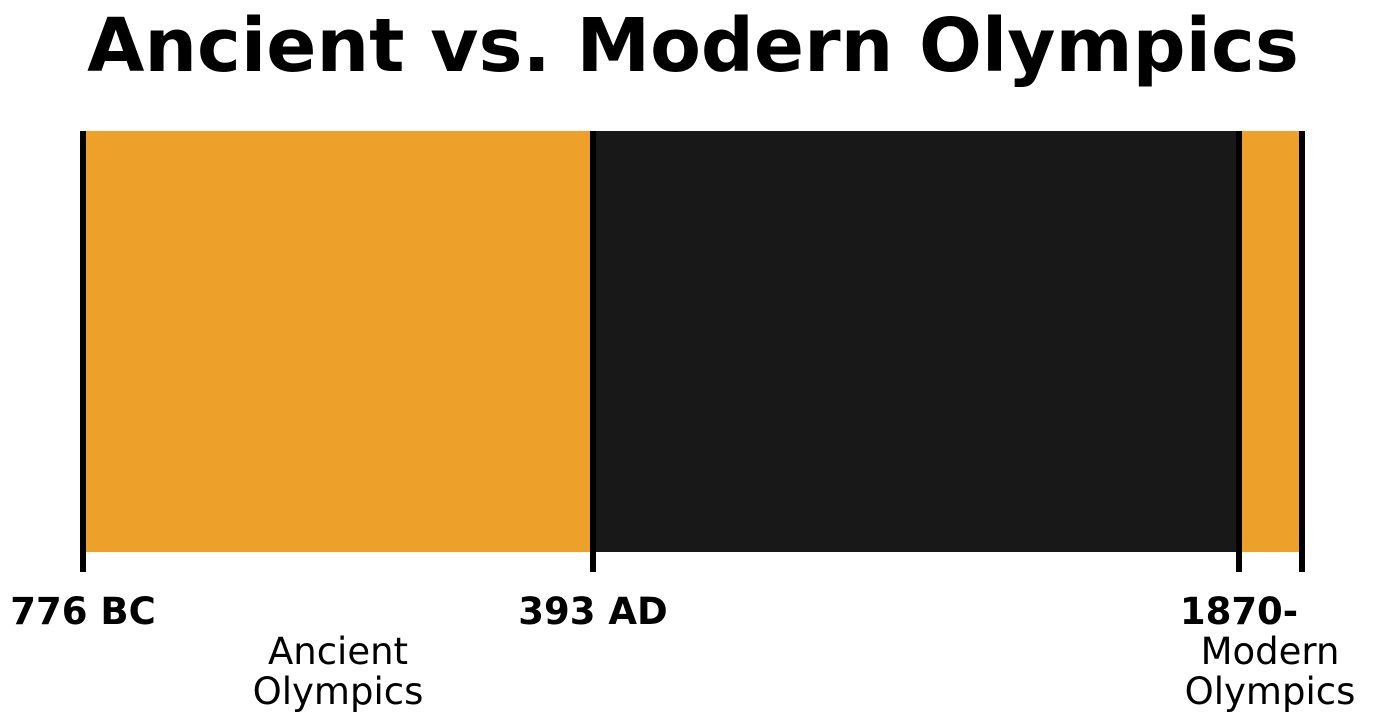 The image size is (1378, 718). What do you see at coordinates (82, 611) in the screenshot?
I see `tick-label-0: 776 BC` at bounding box center [82, 611].